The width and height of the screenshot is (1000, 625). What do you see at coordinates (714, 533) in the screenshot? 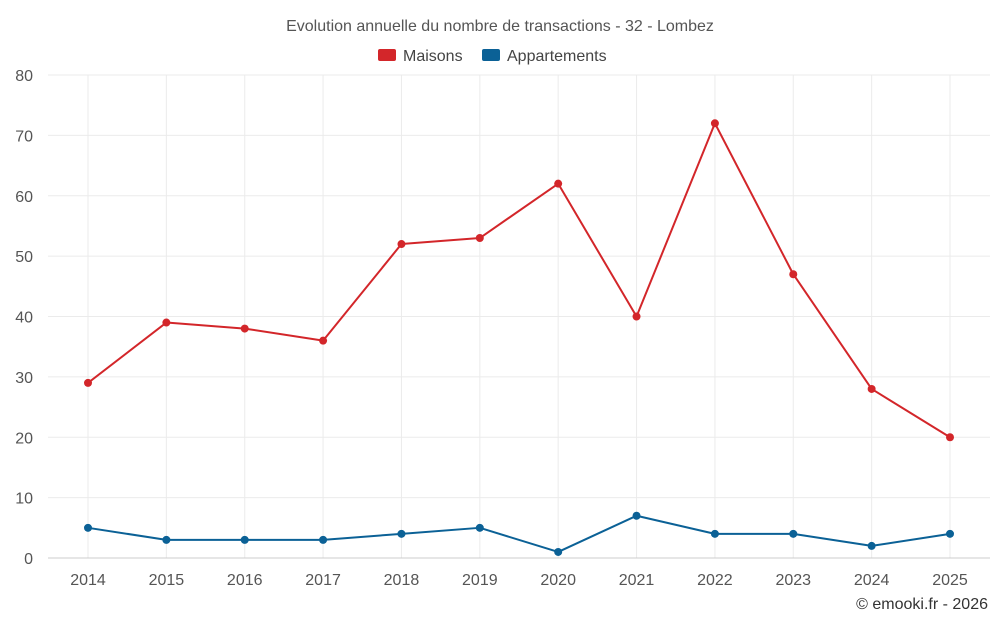
I see `data-point-appartements-2022` at bounding box center [714, 533].